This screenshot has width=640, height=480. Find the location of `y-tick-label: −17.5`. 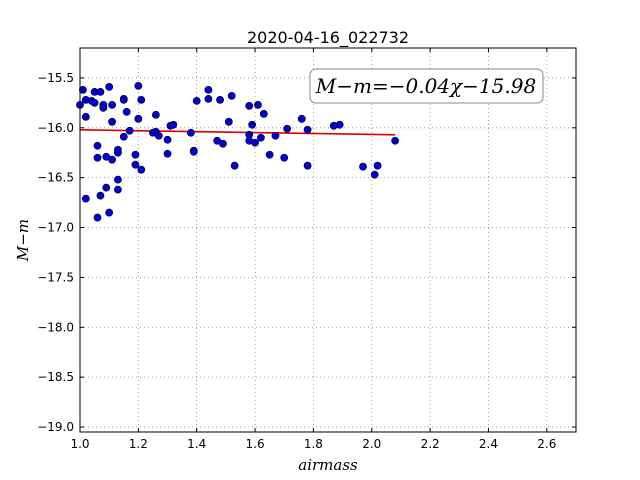

y-tick-label: −17.5 is located at coordinates (55, 277).